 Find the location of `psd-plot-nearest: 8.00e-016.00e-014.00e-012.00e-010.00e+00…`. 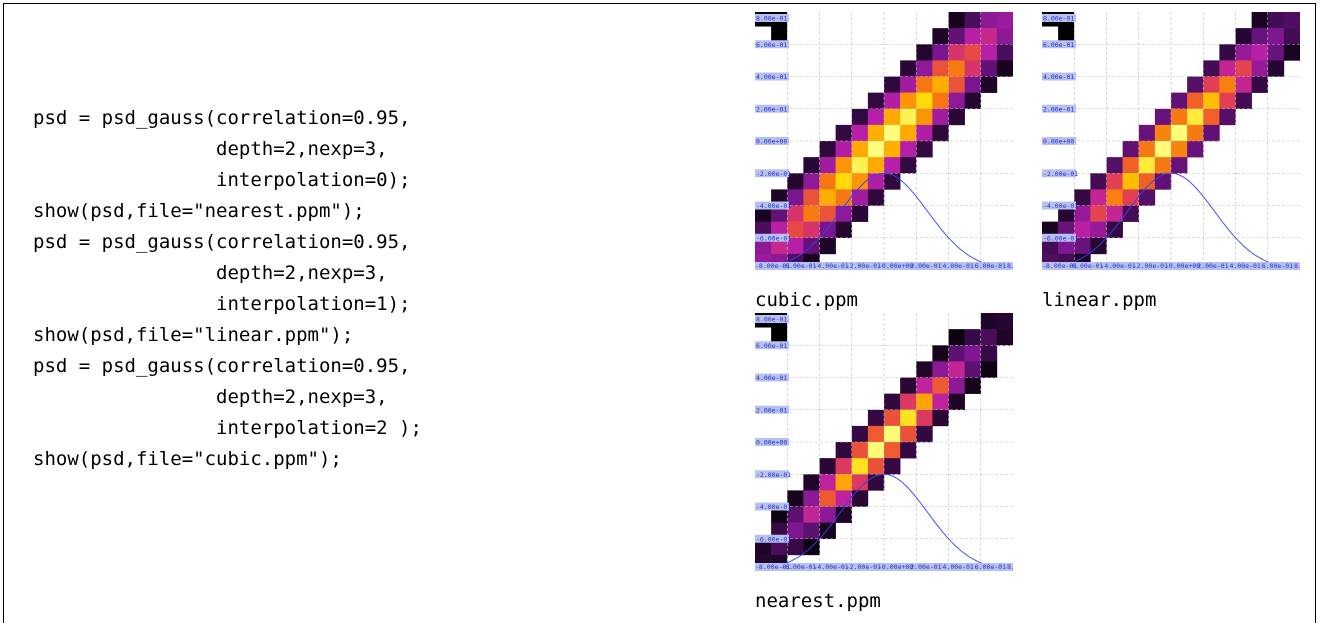

psd-plot-nearest: 8.00e-016.00e-014.00e-012.00e-010.00e+00… is located at coordinates (884, 442).